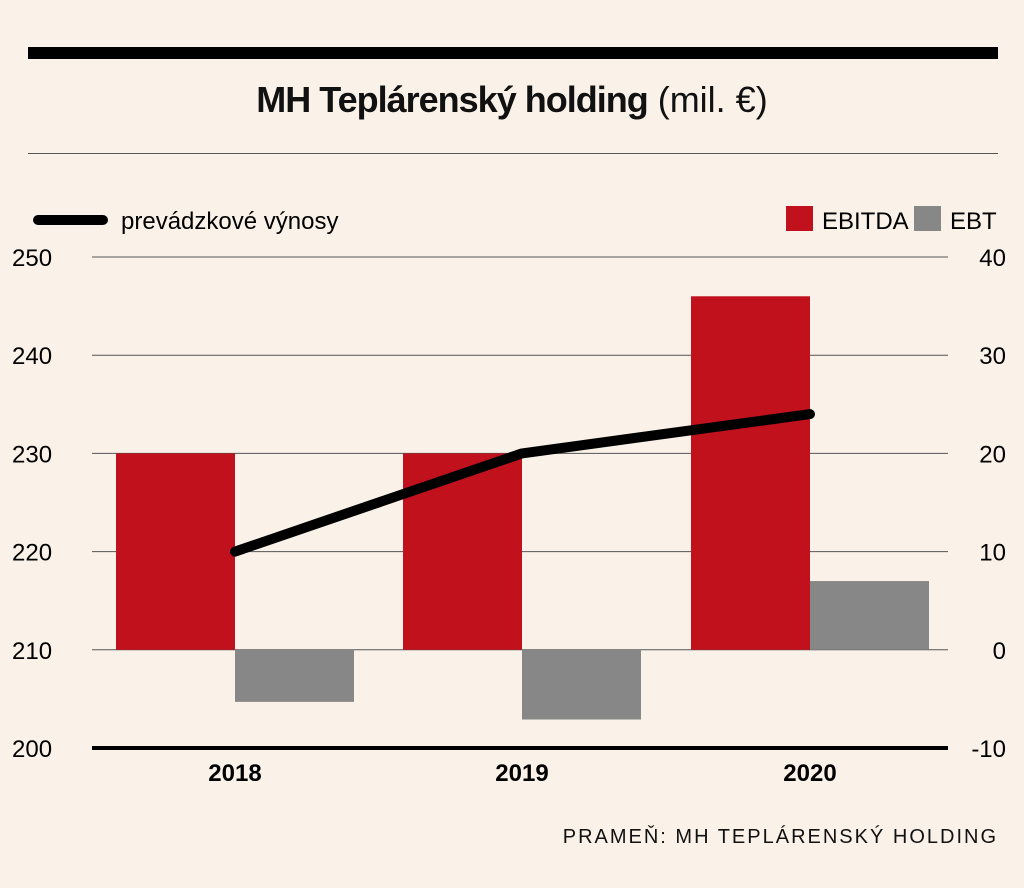 The image size is (1024, 888). What do you see at coordinates (513, 53) in the screenshot?
I see `top-rule` at bounding box center [513, 53].